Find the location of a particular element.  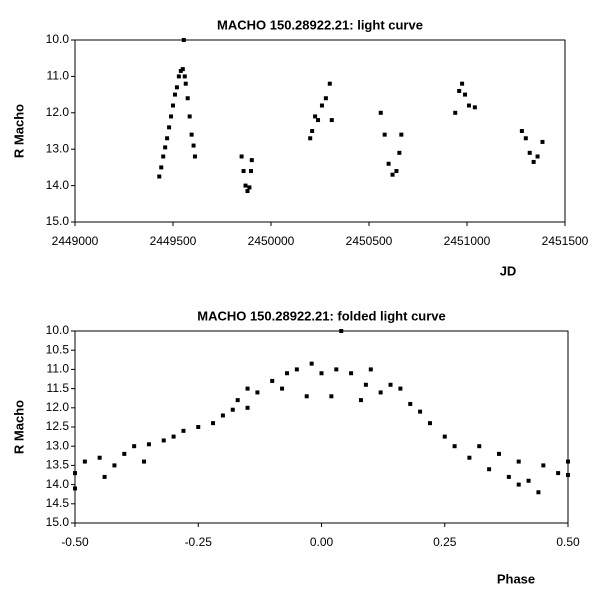

y-tick-label: 15.0 is located at coordinates (58, 522).